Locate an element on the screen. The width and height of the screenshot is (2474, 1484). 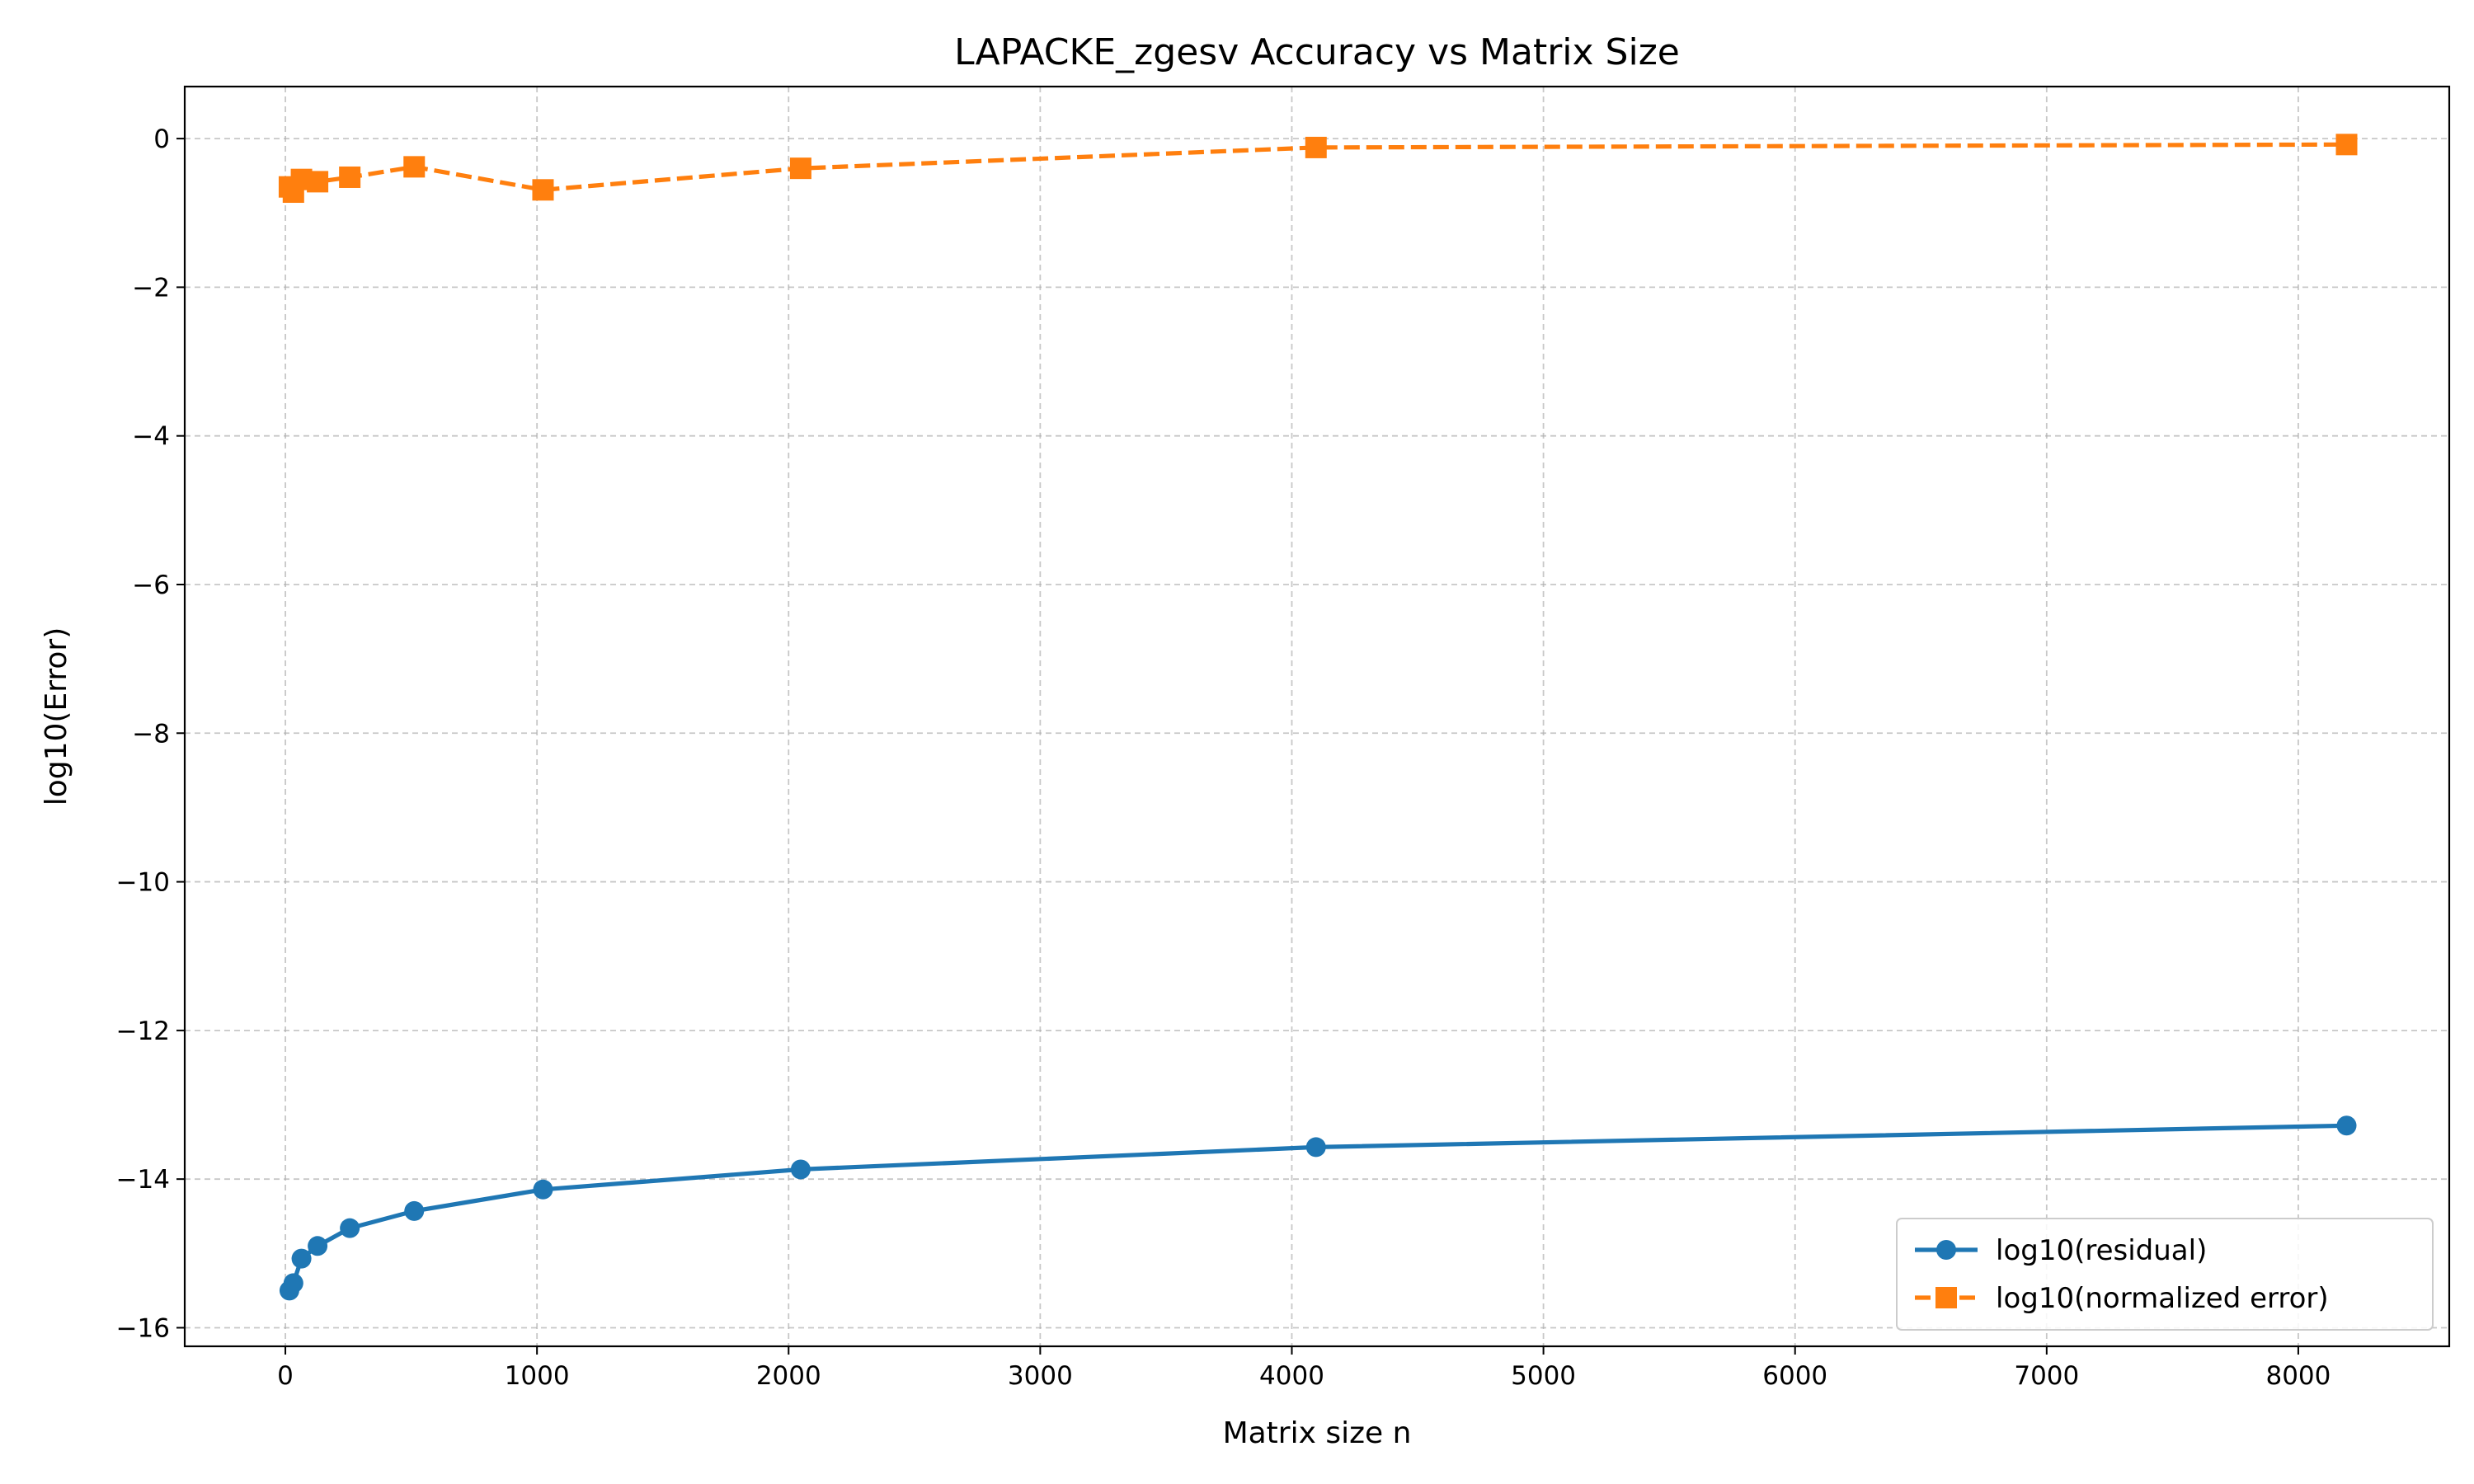
y-tick-label: −6 is located at coordinates (151, 585).